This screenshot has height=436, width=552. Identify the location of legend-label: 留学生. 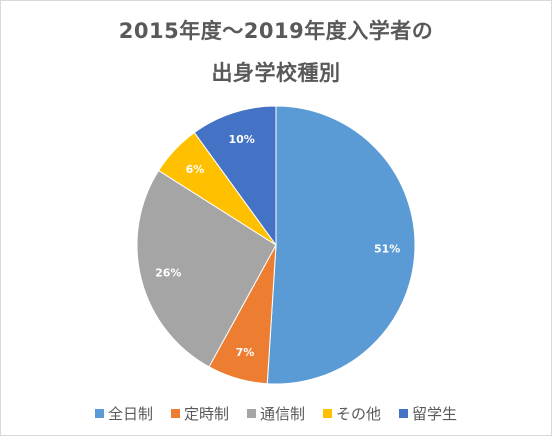
(435, 414).